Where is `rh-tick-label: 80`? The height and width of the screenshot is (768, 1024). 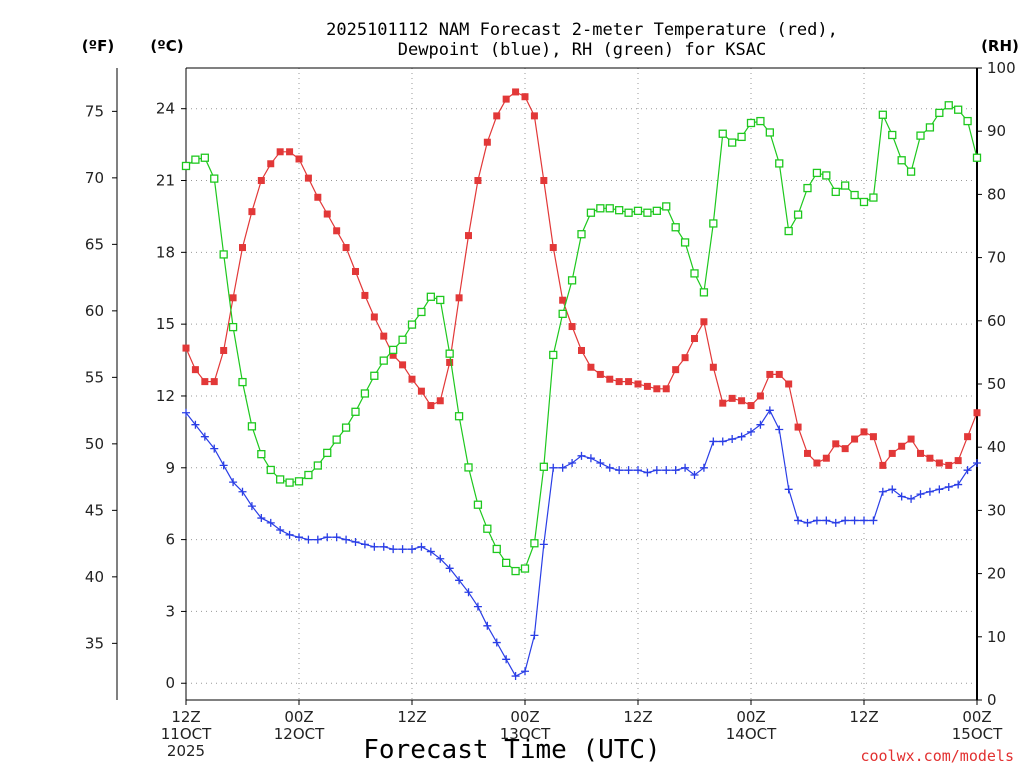
rh-tick-label: 80 is located at coordinates (996, 194).